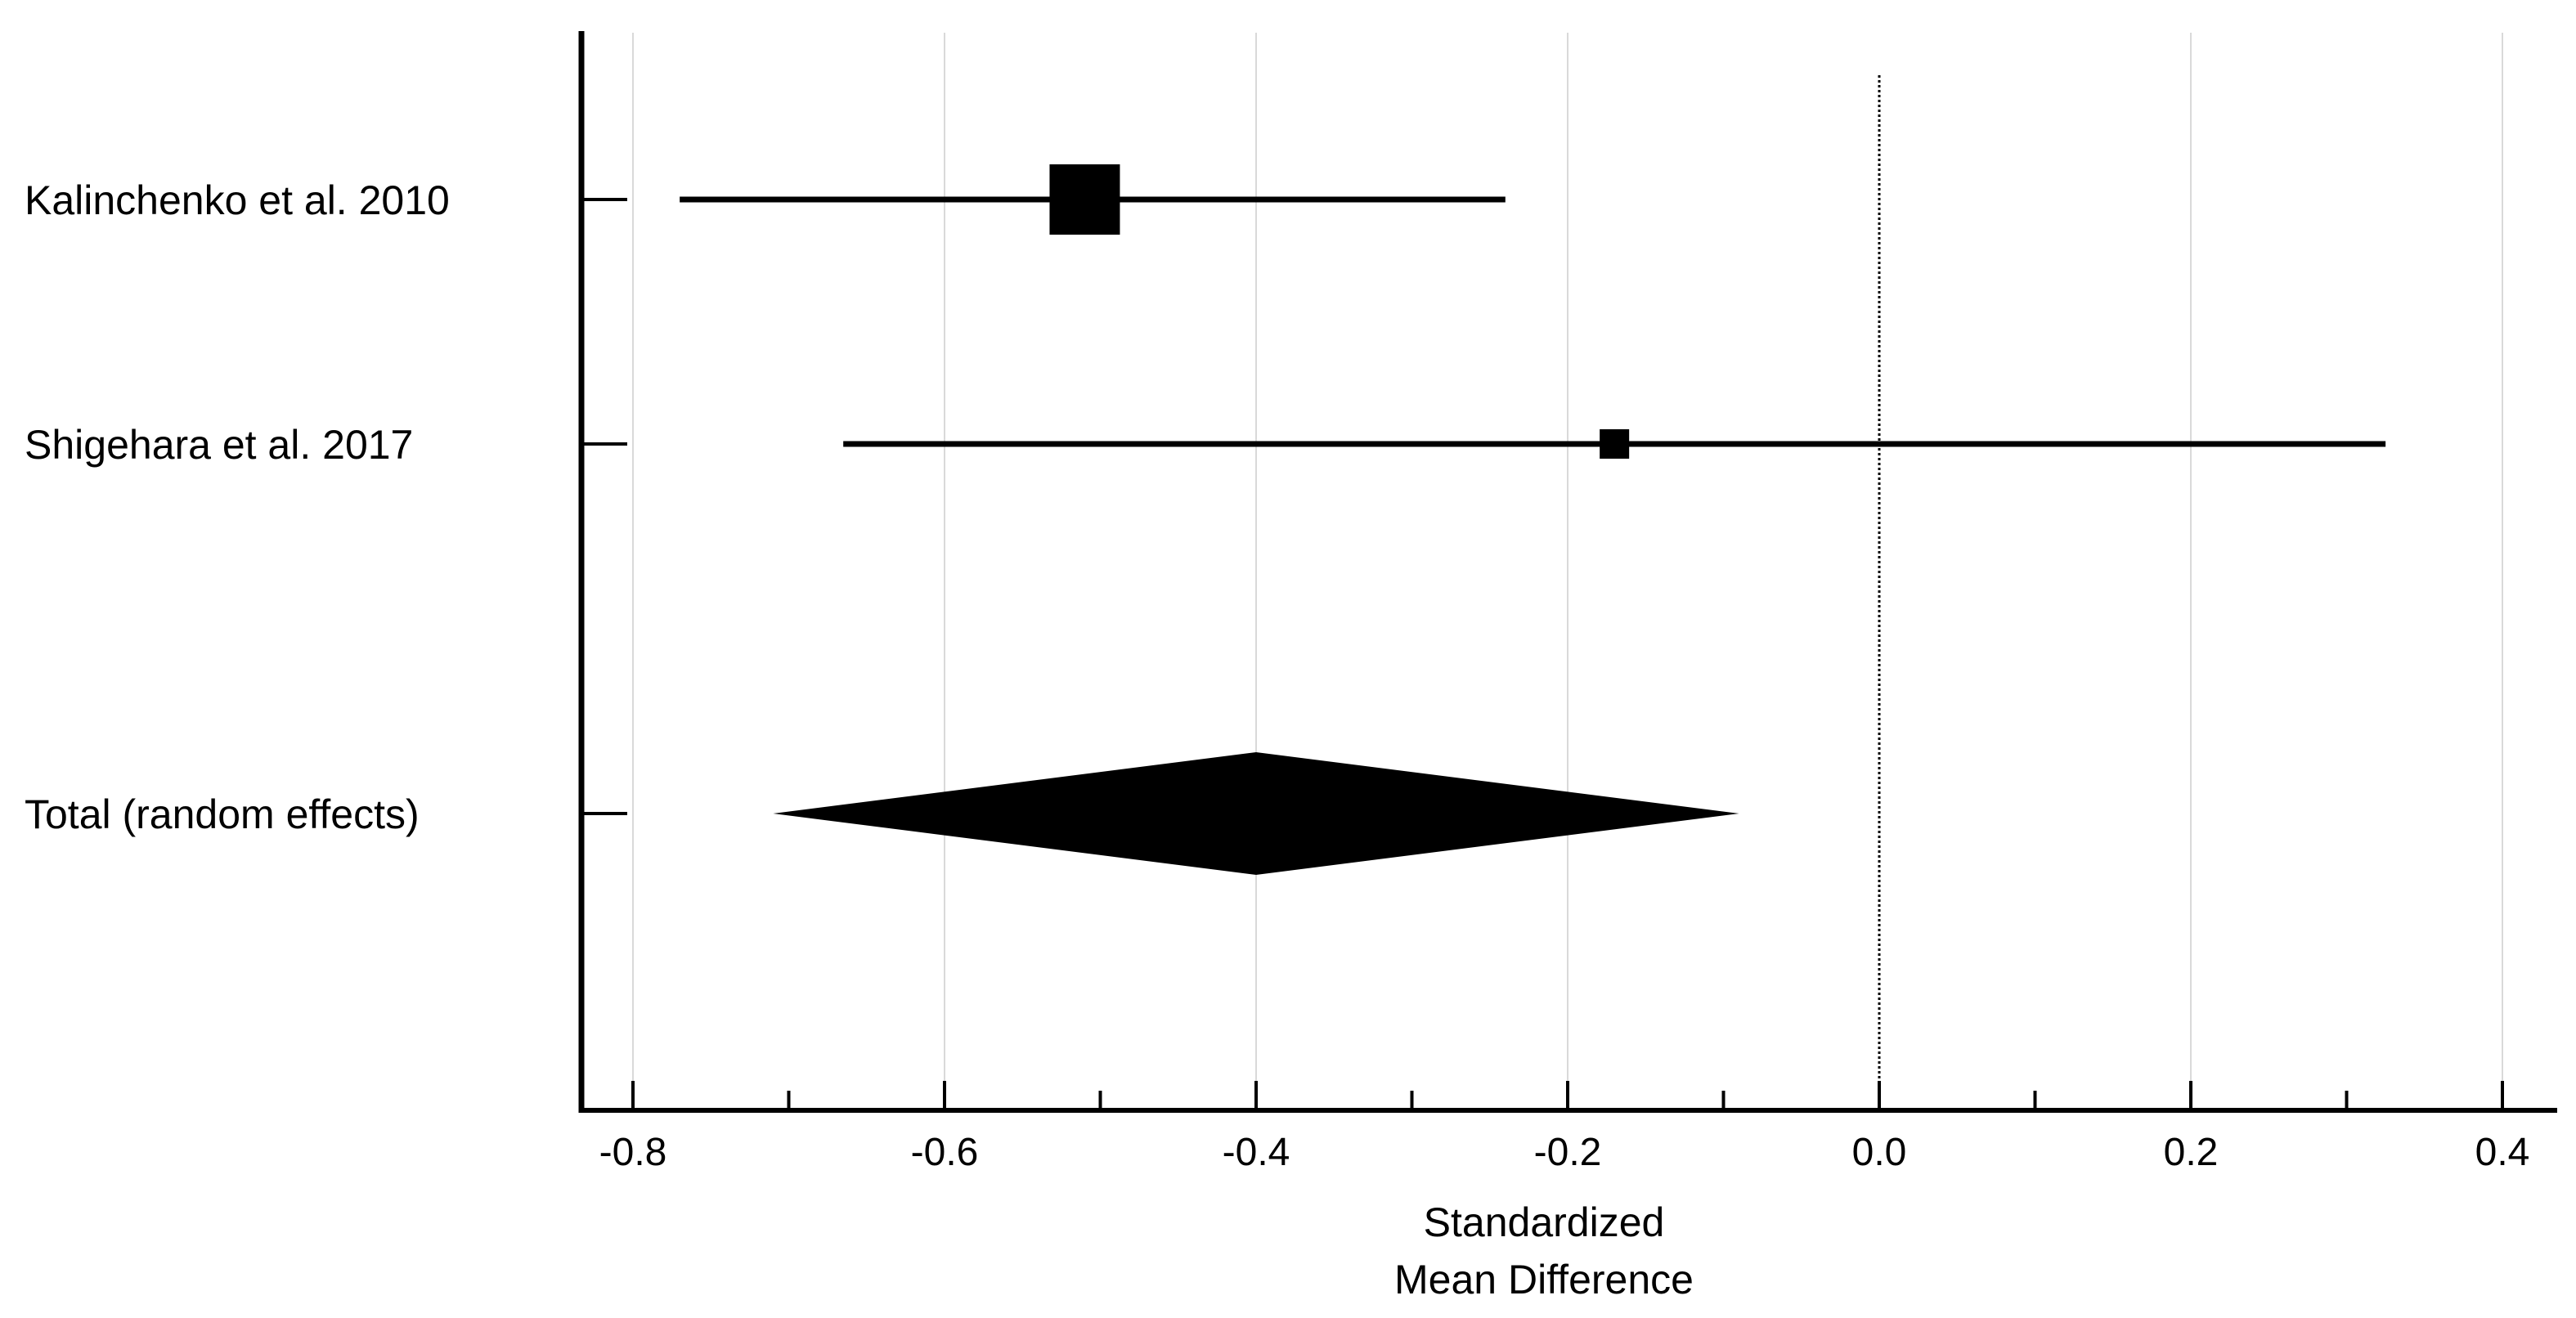 The image size is (2576, 1318). Describe the element at coordinates (1568, 1152) in the screenshot. I see `tick-label: -0.2` at that location.